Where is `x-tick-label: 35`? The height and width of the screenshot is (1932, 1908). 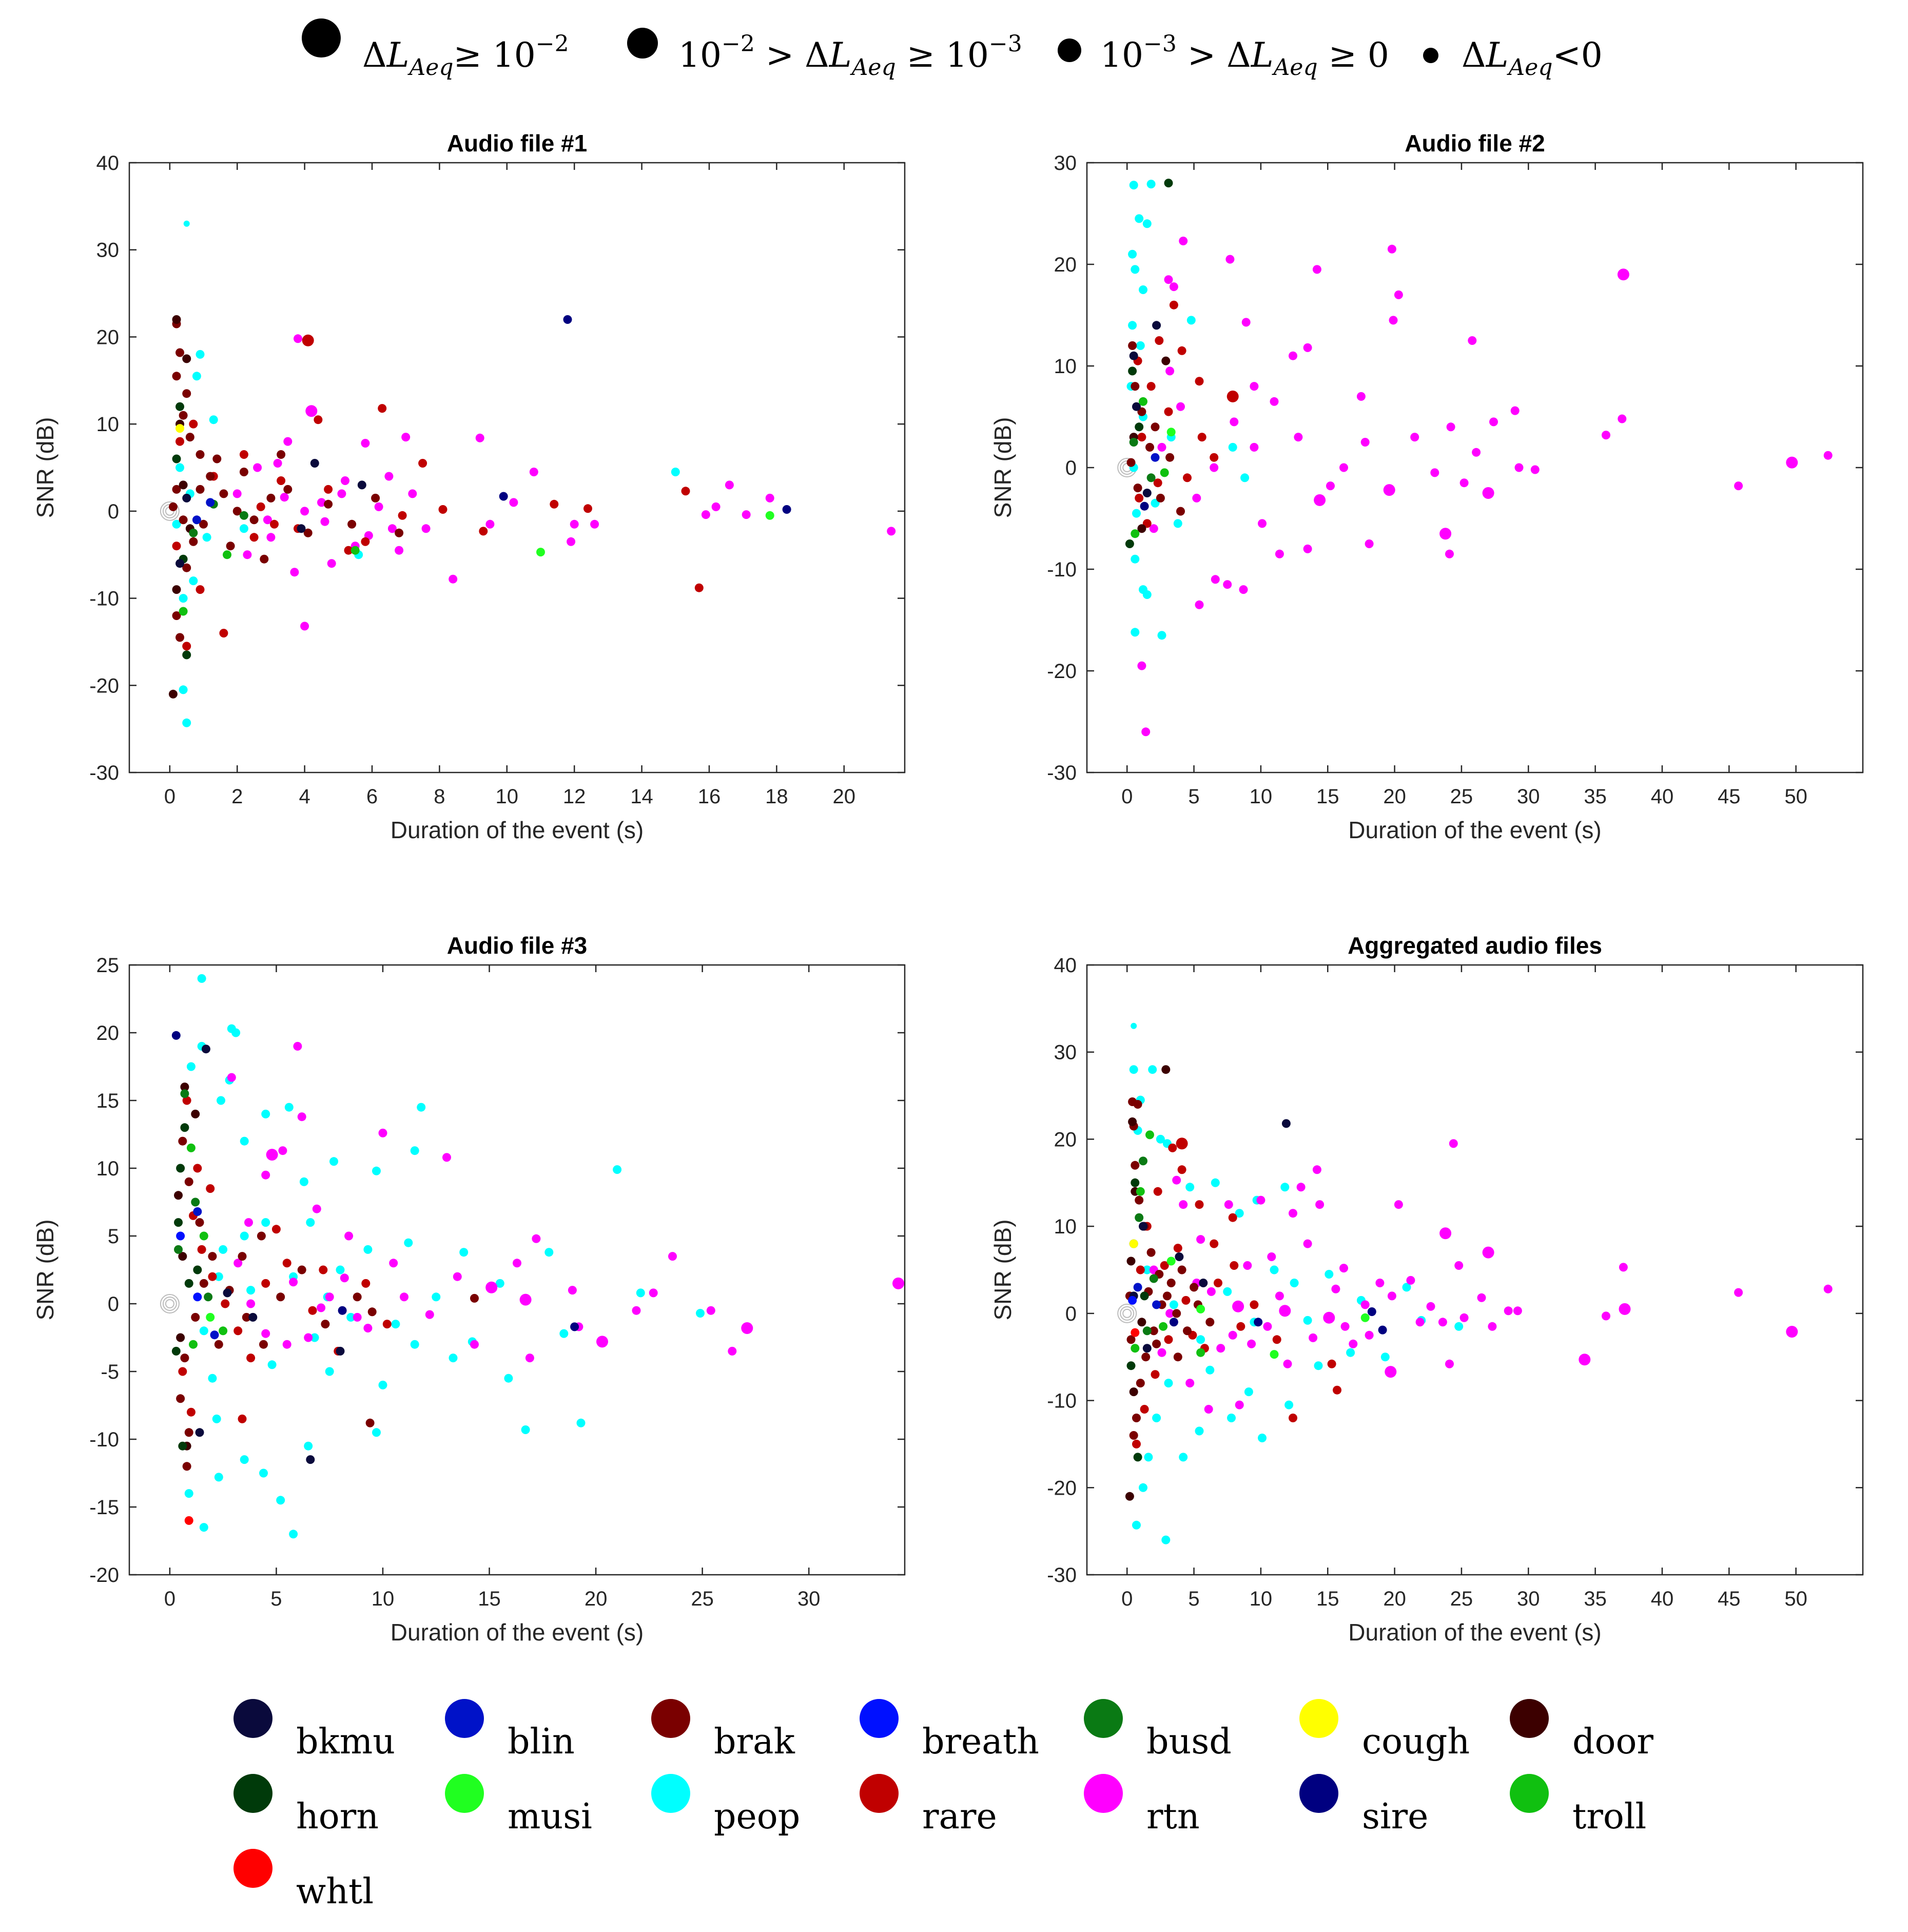
x-tick-label: 35 is located at coordinates (1595, 796).